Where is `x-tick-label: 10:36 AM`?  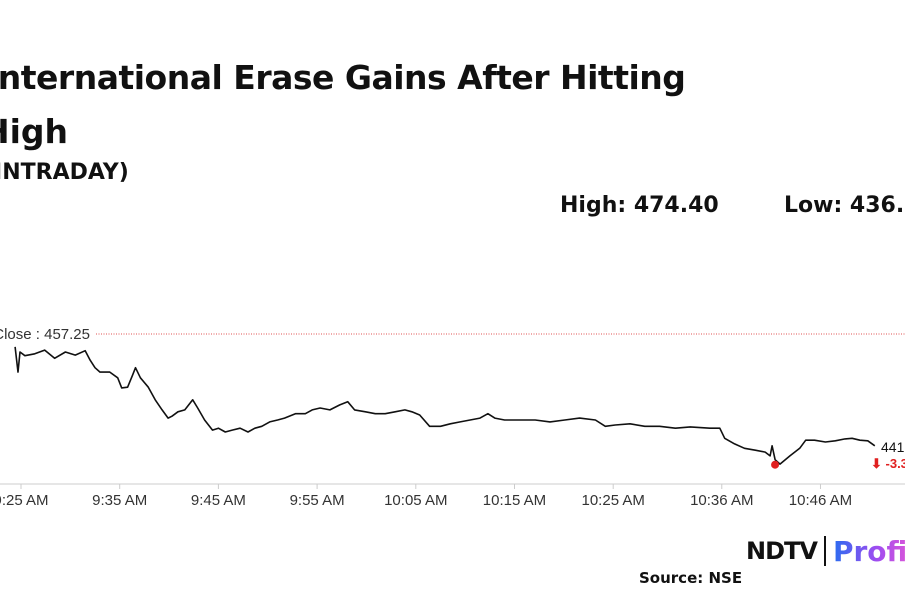
x-tick-label: 10:36 AM is located at coordinates (721, 500).